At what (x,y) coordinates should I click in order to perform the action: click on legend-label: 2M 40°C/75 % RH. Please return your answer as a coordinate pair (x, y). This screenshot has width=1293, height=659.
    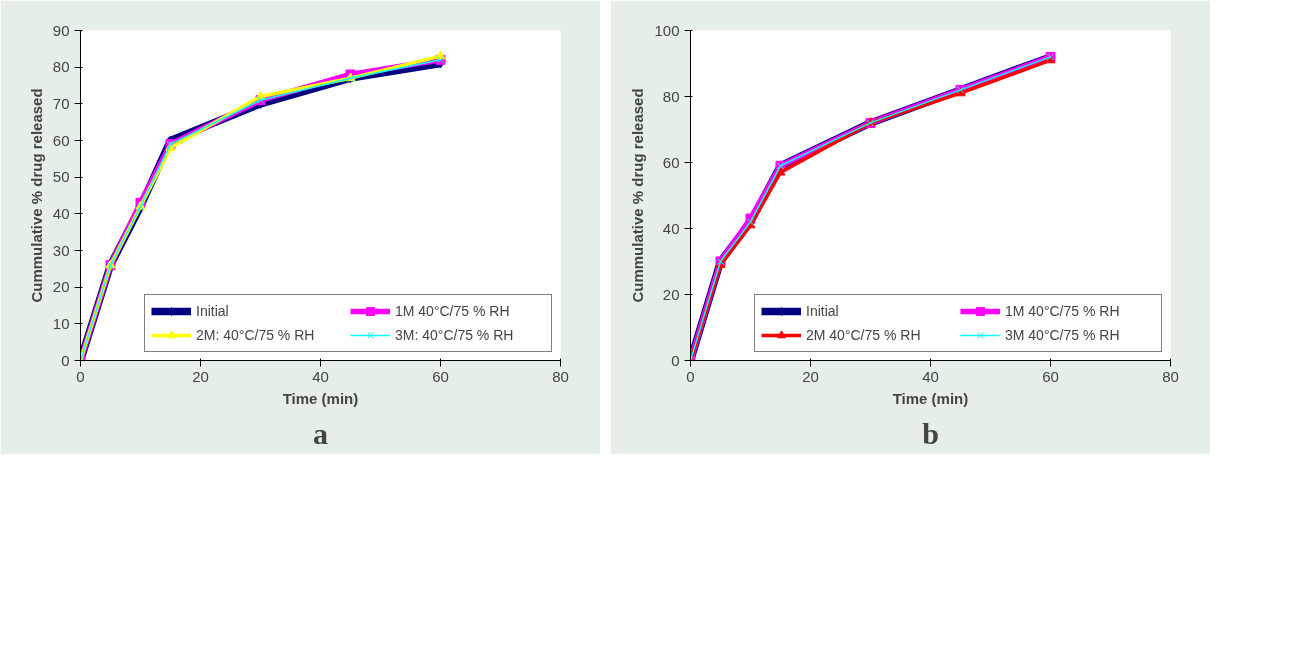
    Looking at the image, I should click on (864, 335).